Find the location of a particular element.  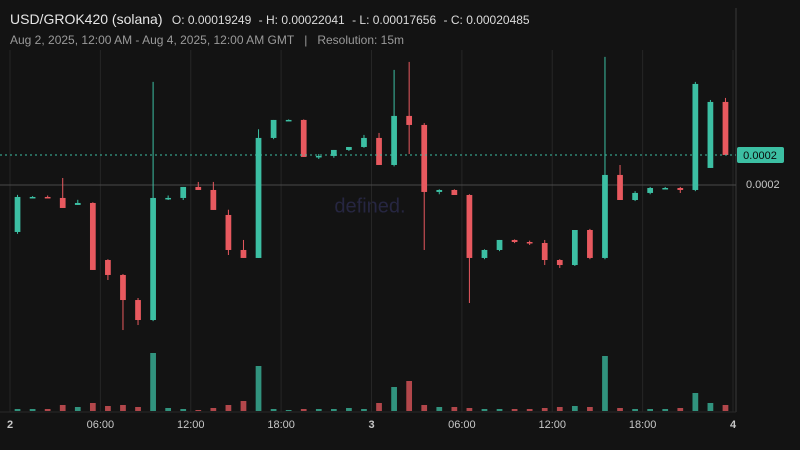

x-tick-label: 2 is located at coordinates (10, 425).